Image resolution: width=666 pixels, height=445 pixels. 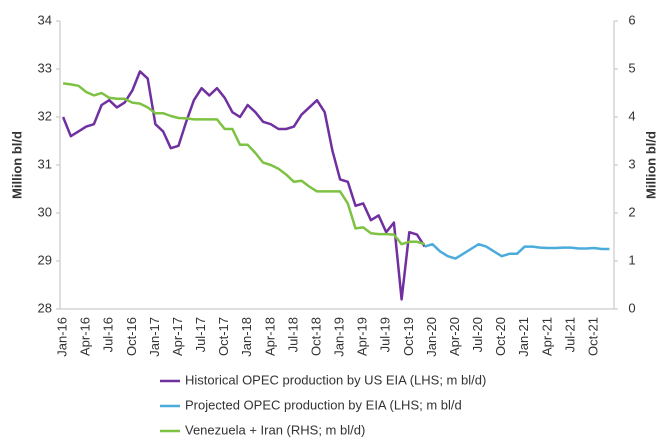 I want to click on x-tick-label: Jul-21, so click(x=569, y=334).